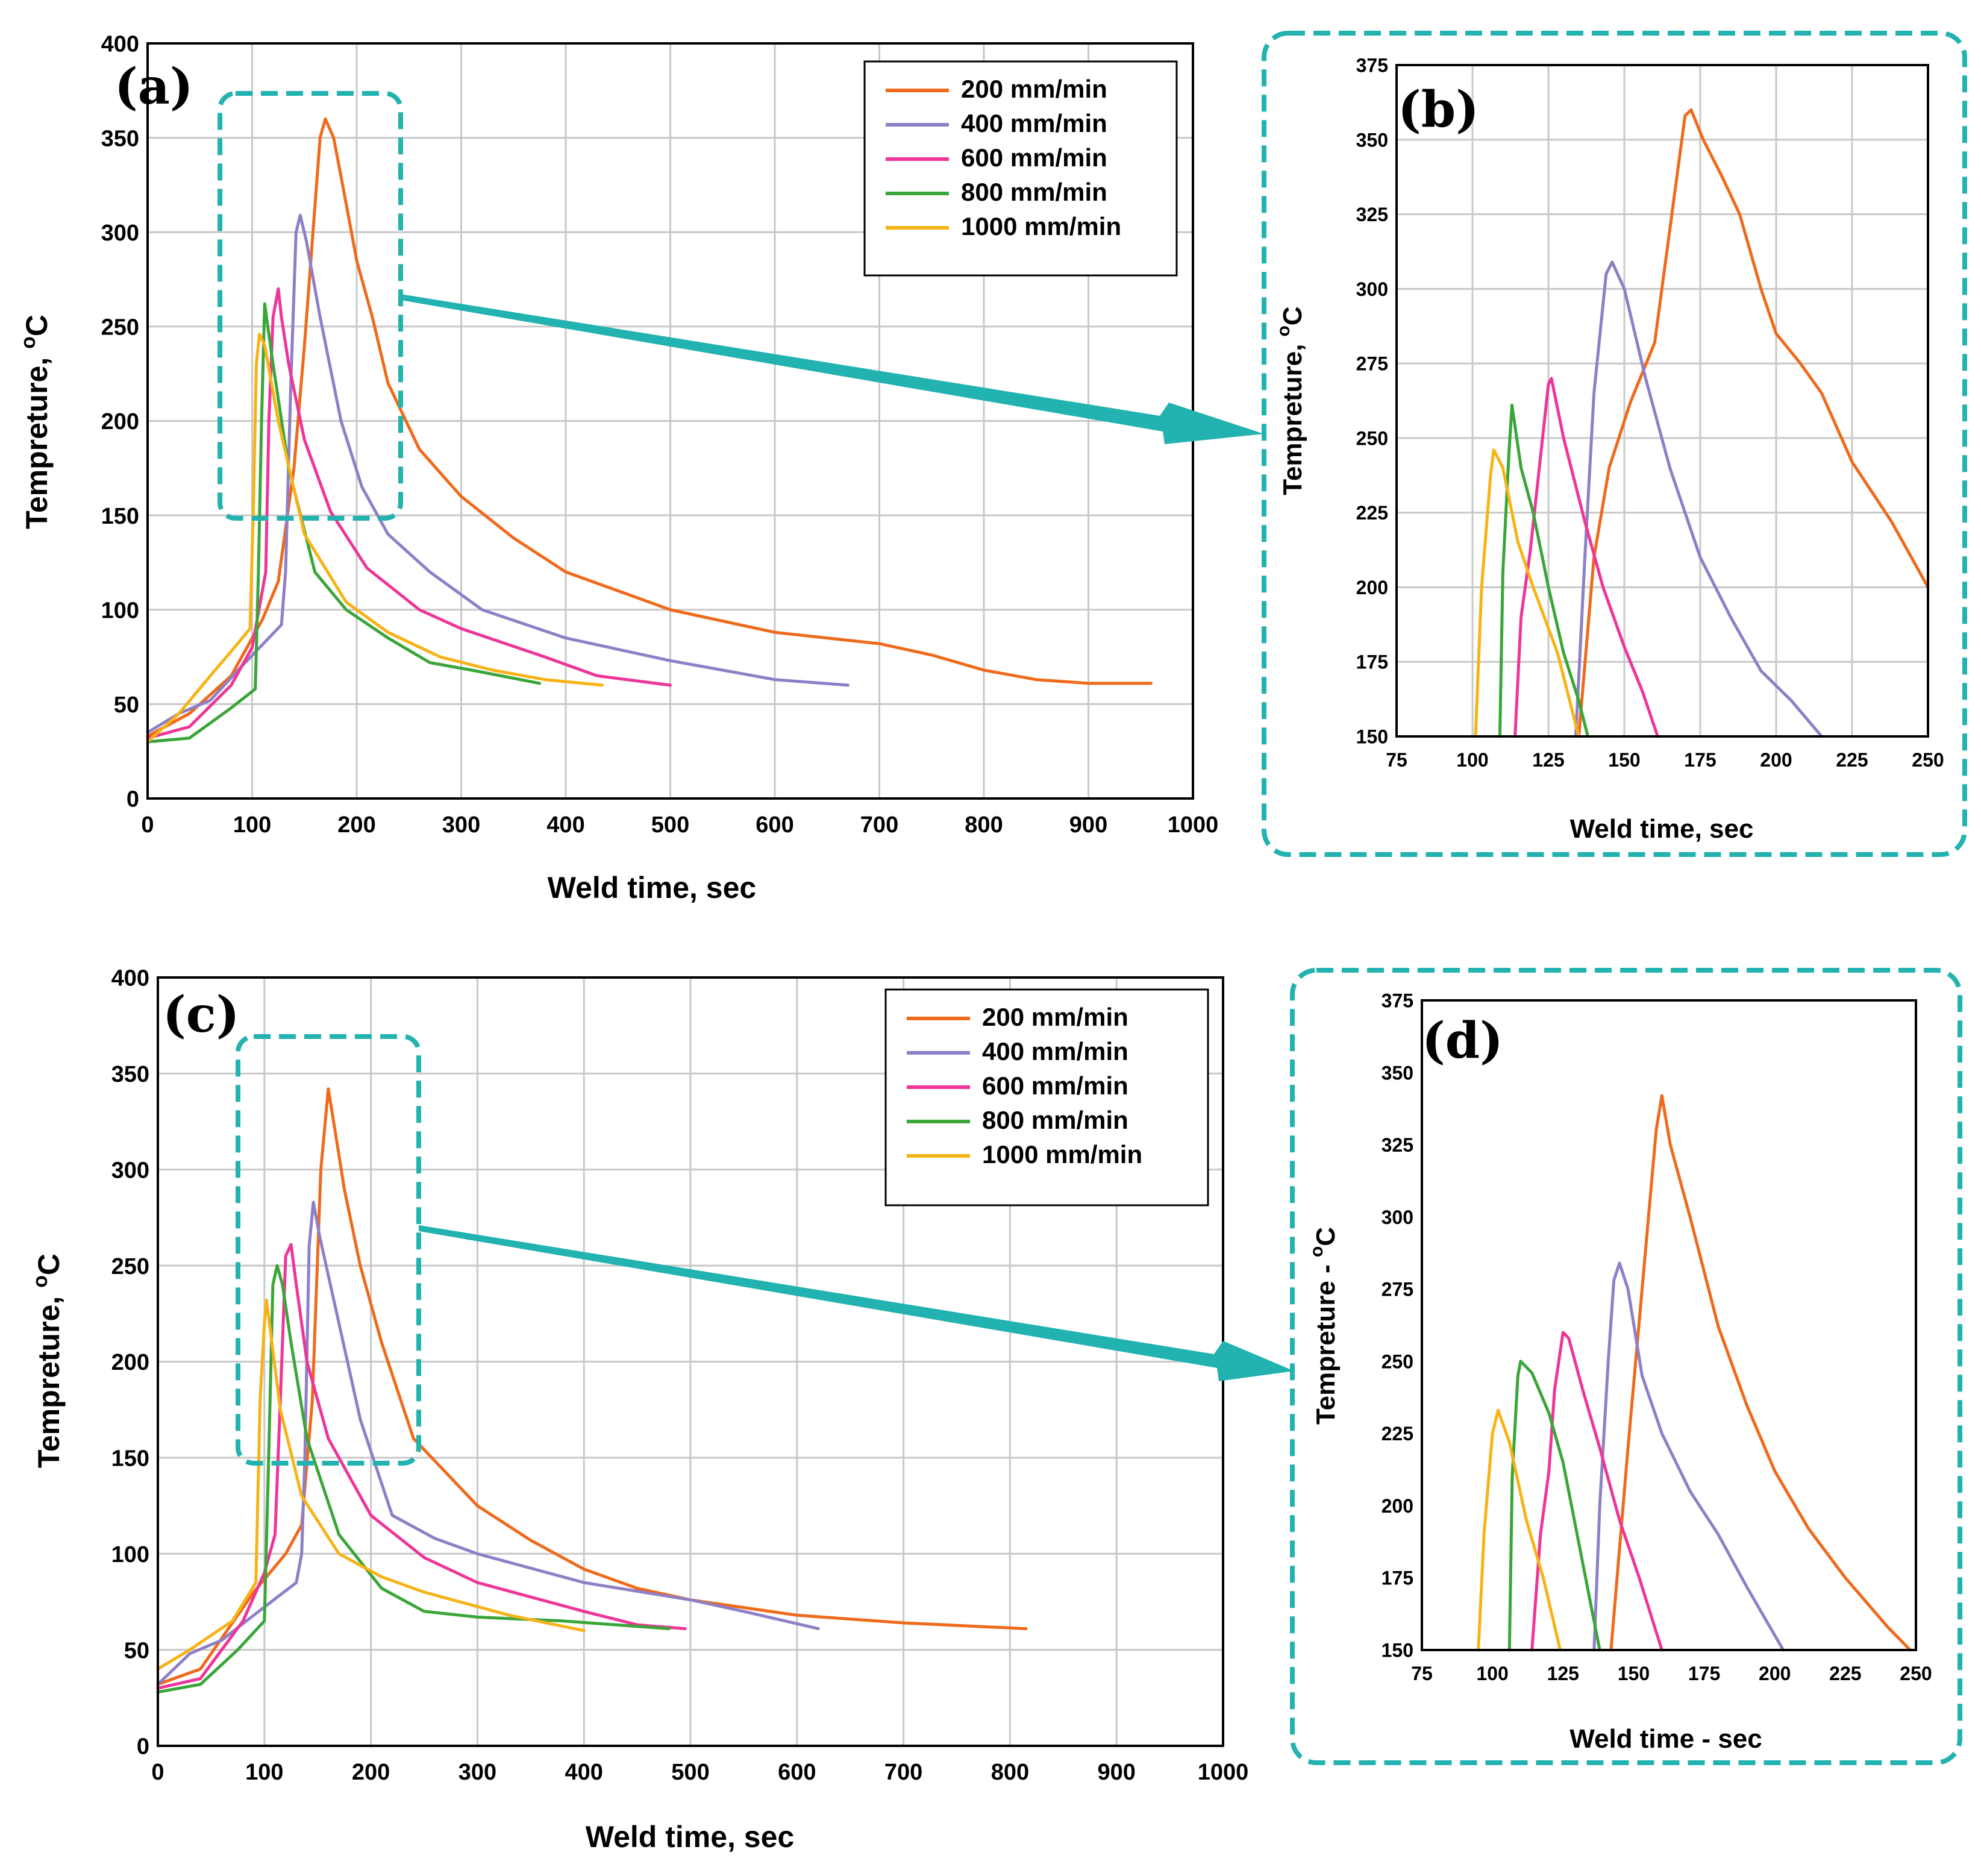  I want to click on legend-label: 600 mm/min, so click(1055, 1085).